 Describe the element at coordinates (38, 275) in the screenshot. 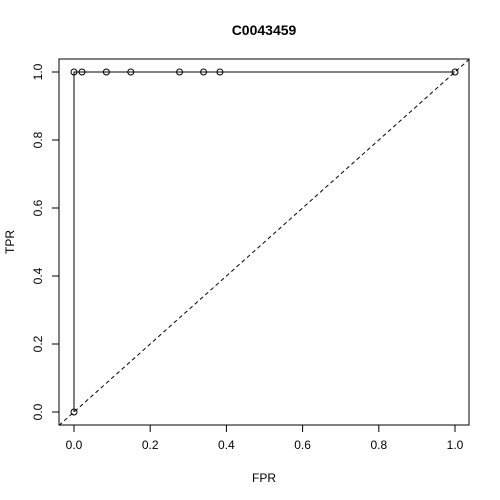

I see `y-tick-label: 0.4` at that location.